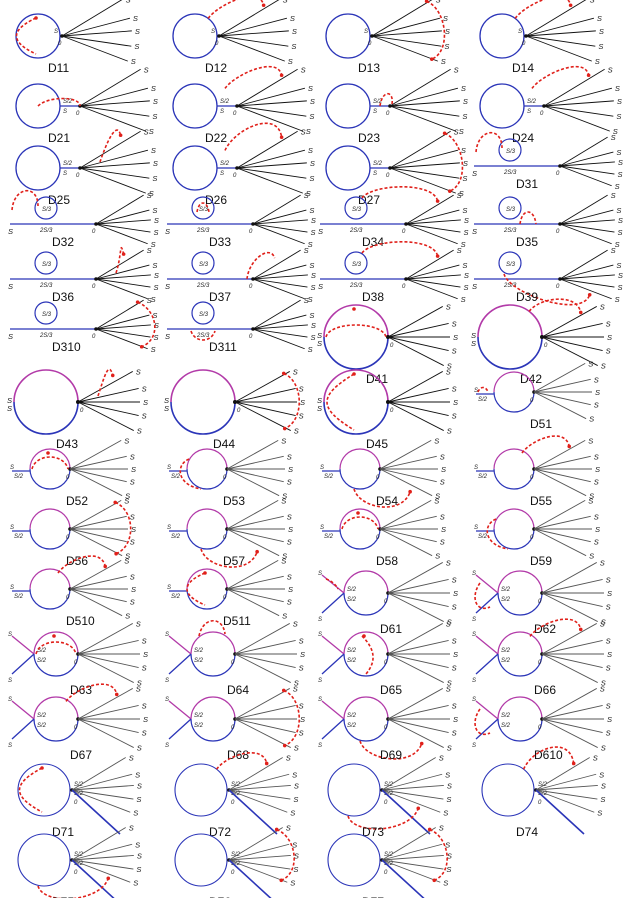 This screenshot has height=898, width=632. Describe the element at coordinates (77, 561) in the screenshot. I see `panel-label: D56` at that location.